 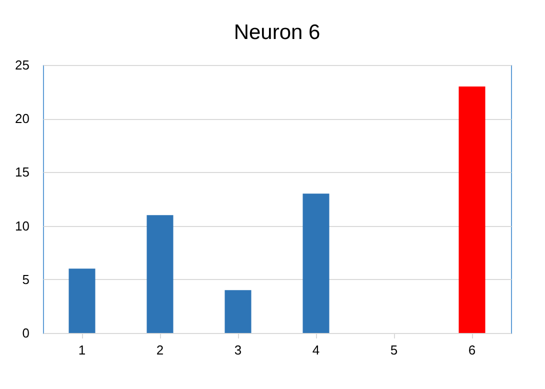 I want to click on y-tick-label: 5, so click(x=26, y=279).